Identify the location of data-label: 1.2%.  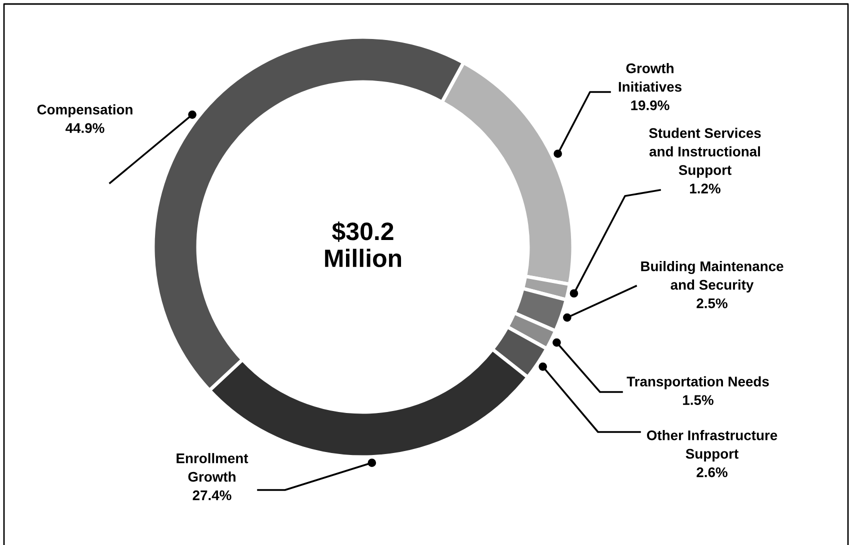
(705, 189).